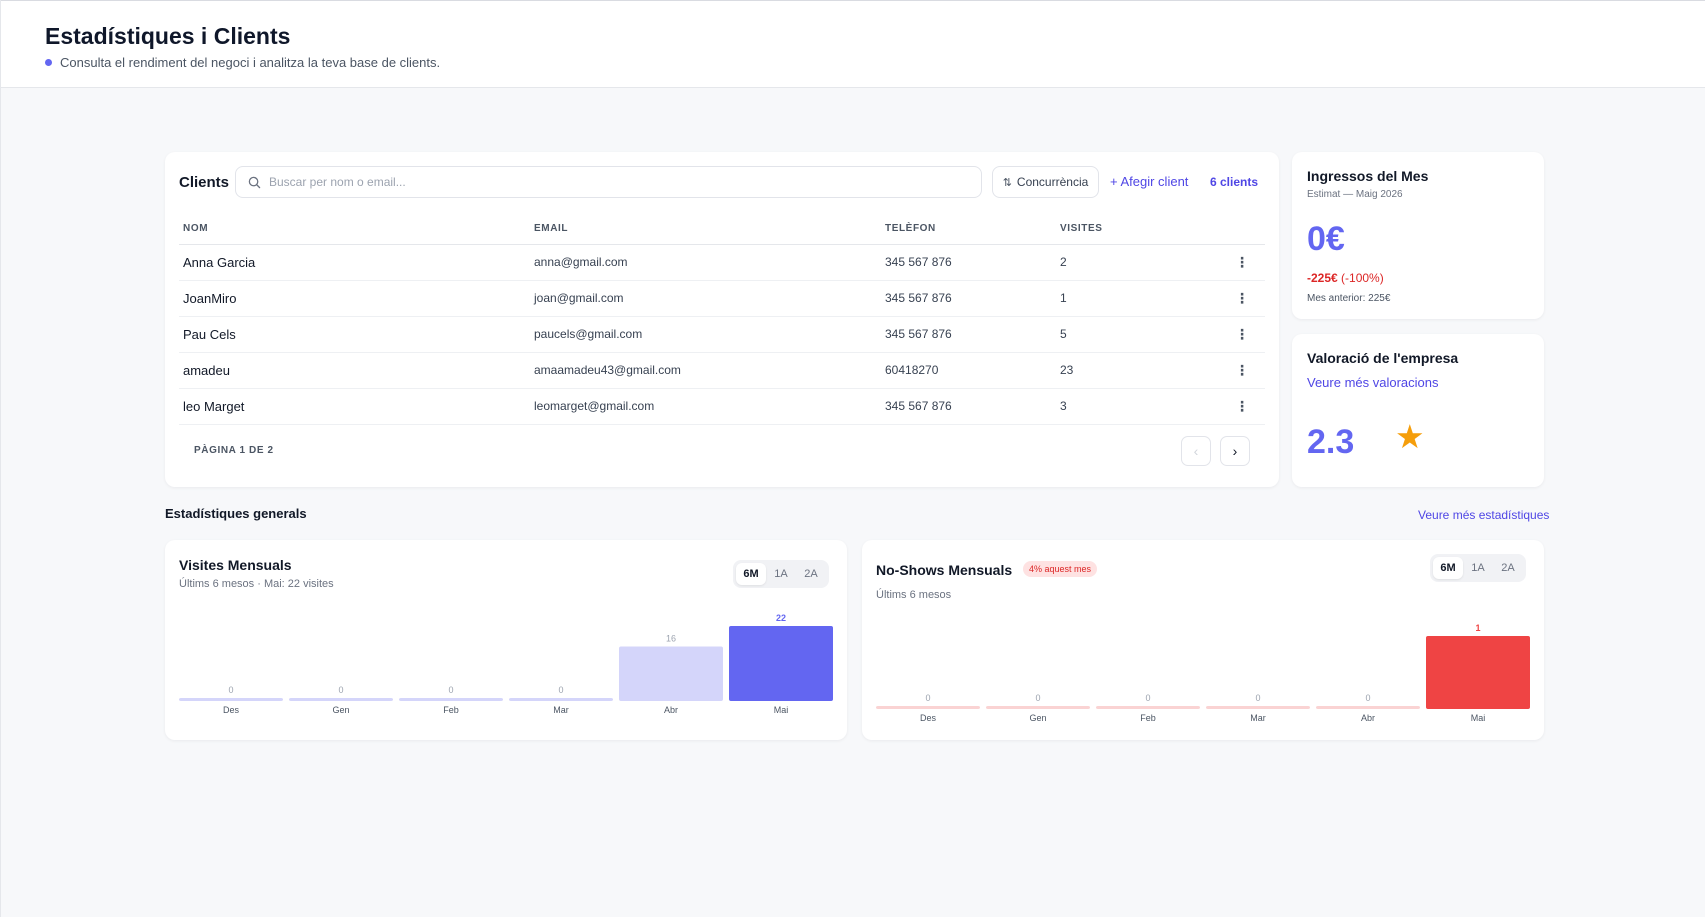  What do you see at coordinates (1322, 278) in the screenshot?
I see `income-delta-value: -225€` at bounding box center [1322, 278].